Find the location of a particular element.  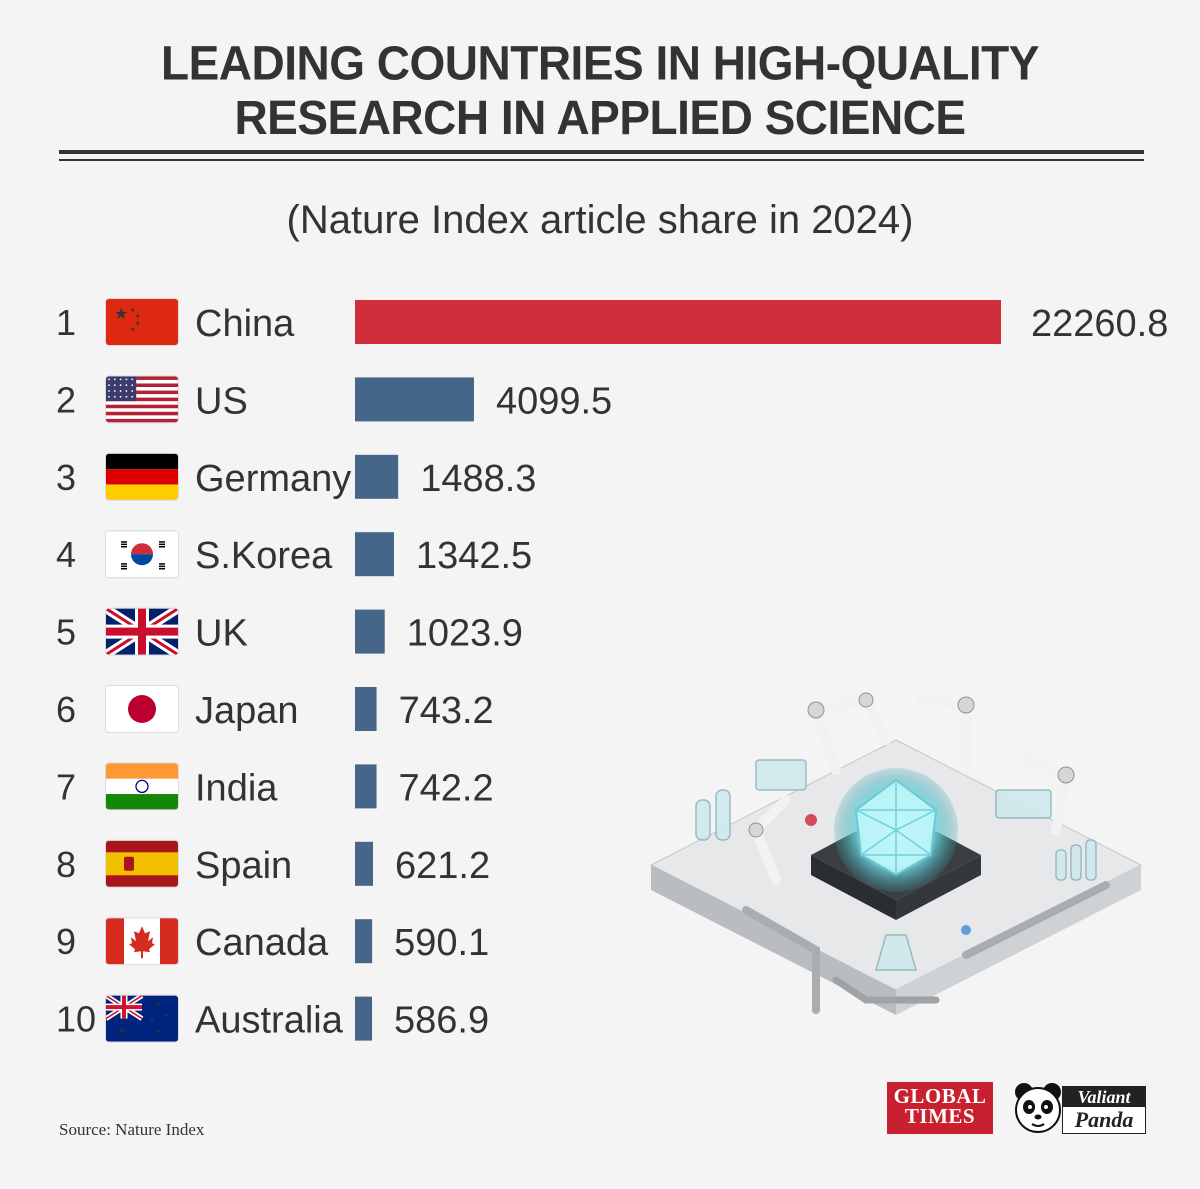

rank-label: 4 is located at coordinates (66, 554).